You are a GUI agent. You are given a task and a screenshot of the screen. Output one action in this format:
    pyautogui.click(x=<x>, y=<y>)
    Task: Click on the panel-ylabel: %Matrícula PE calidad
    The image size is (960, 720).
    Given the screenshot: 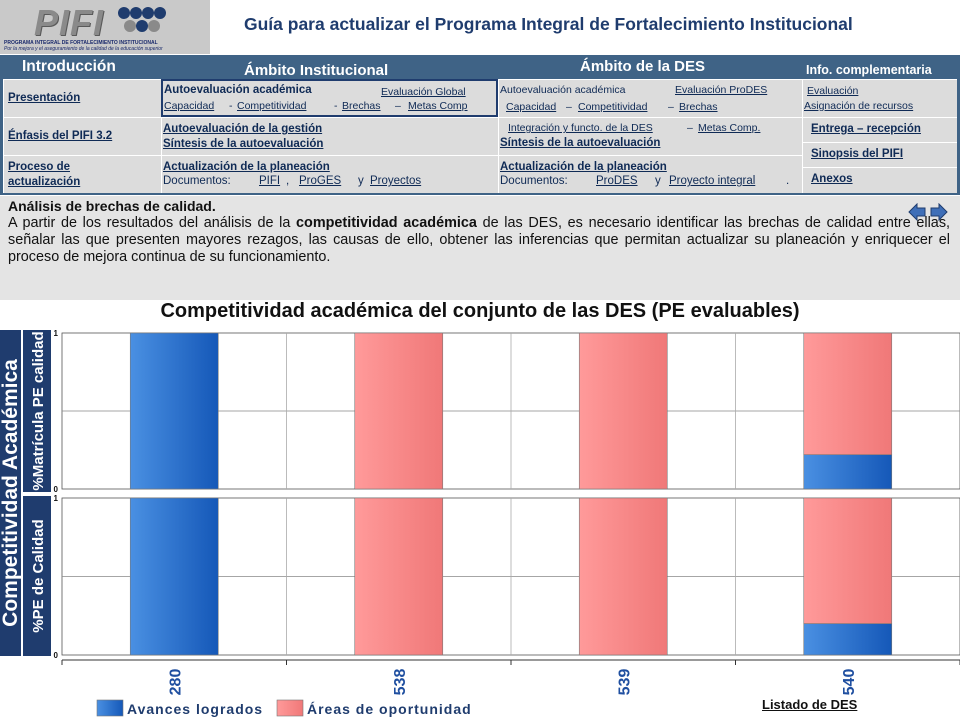 What is the action you would take?
    pyautogui.click(x=38, y=410)
    